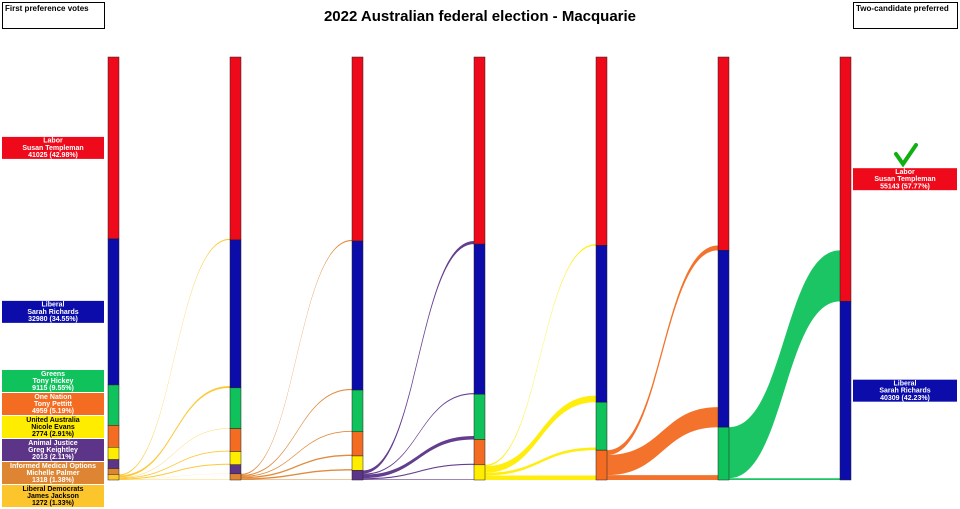 The width and height of the screenshot is (960, 509). I want to click on winner-check, so click(906, 155).